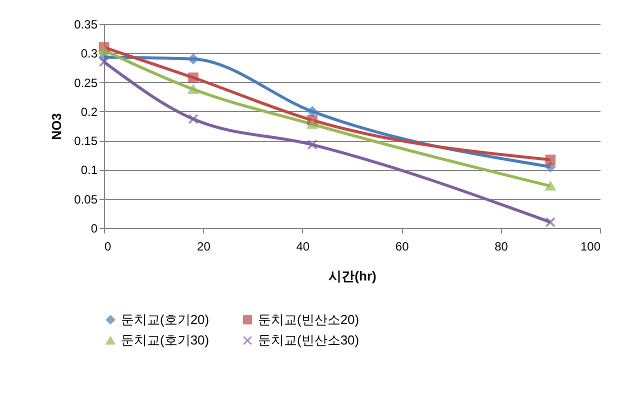  Describe the element at coordinates (108, 247) in the screenshot. I see `x-tick-label: 0` at that location.